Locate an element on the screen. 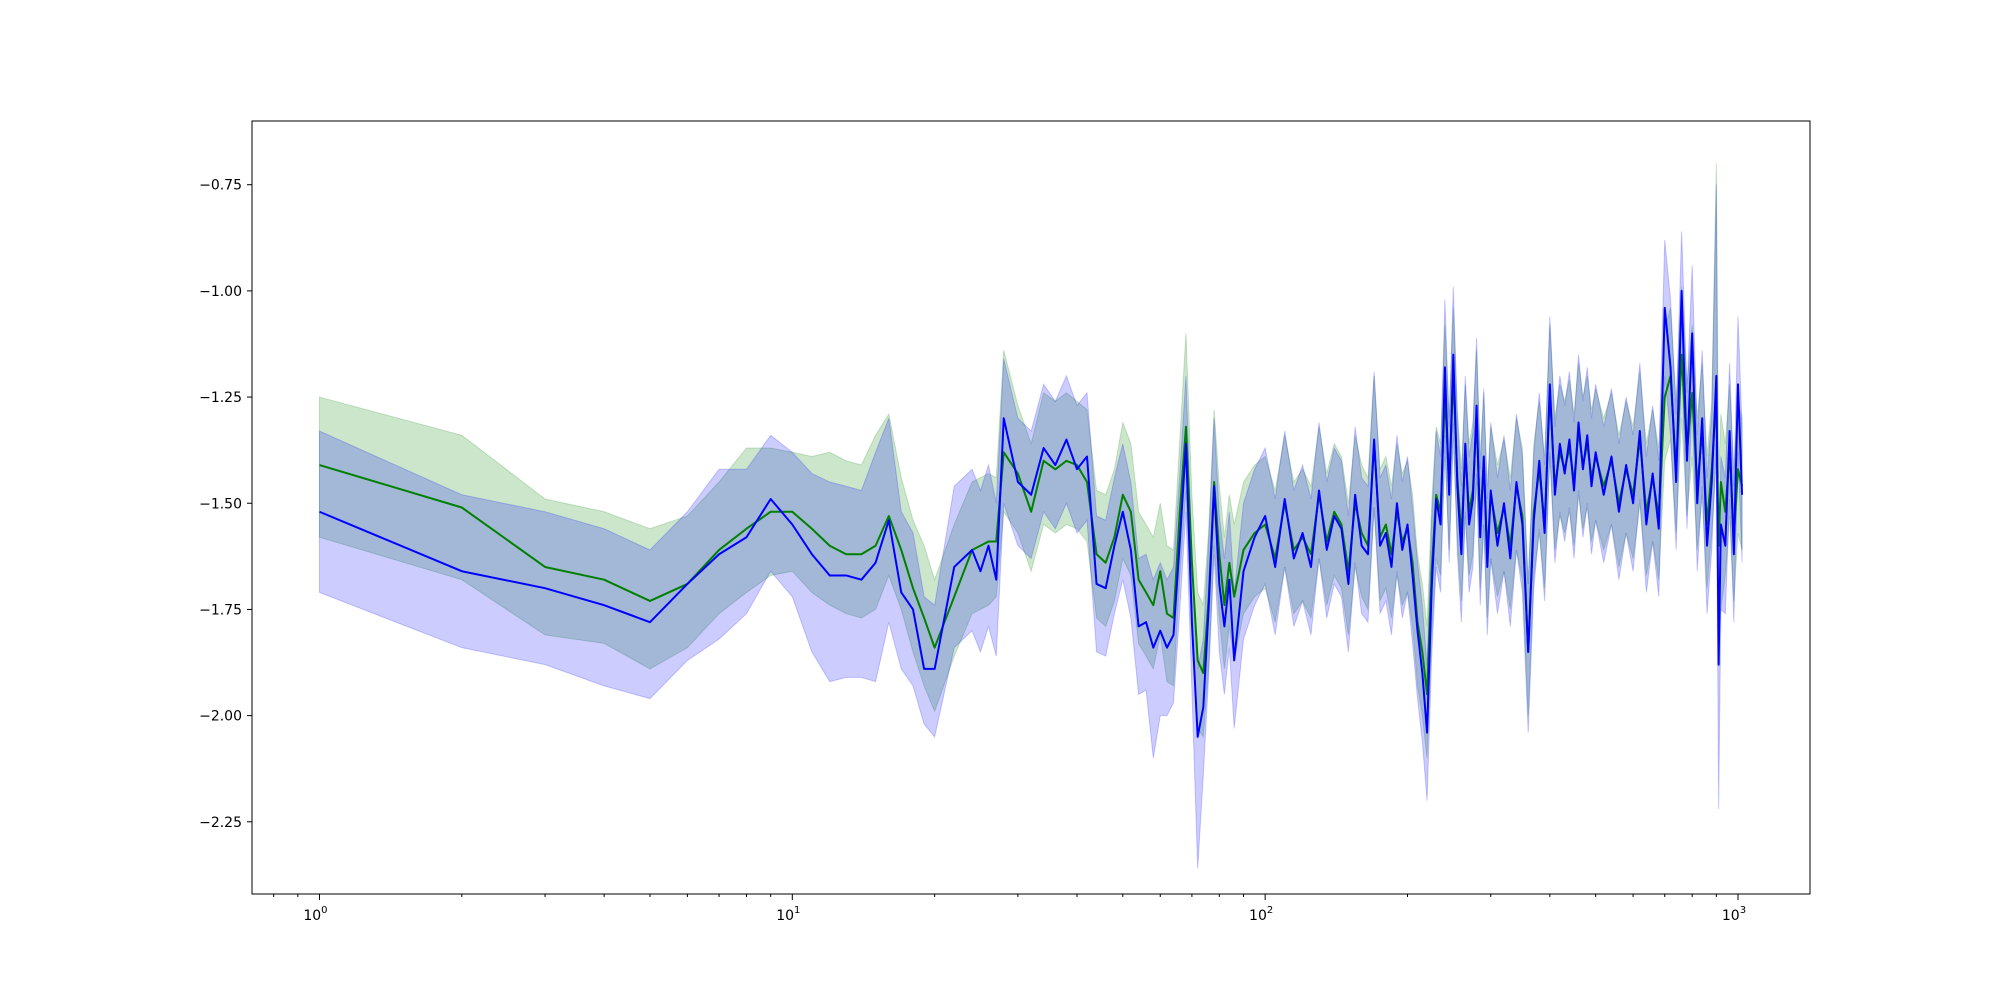 This screenshot has width=2000, height=1000. y-tick-label: −2.25 is located at coordinates (220, 823).